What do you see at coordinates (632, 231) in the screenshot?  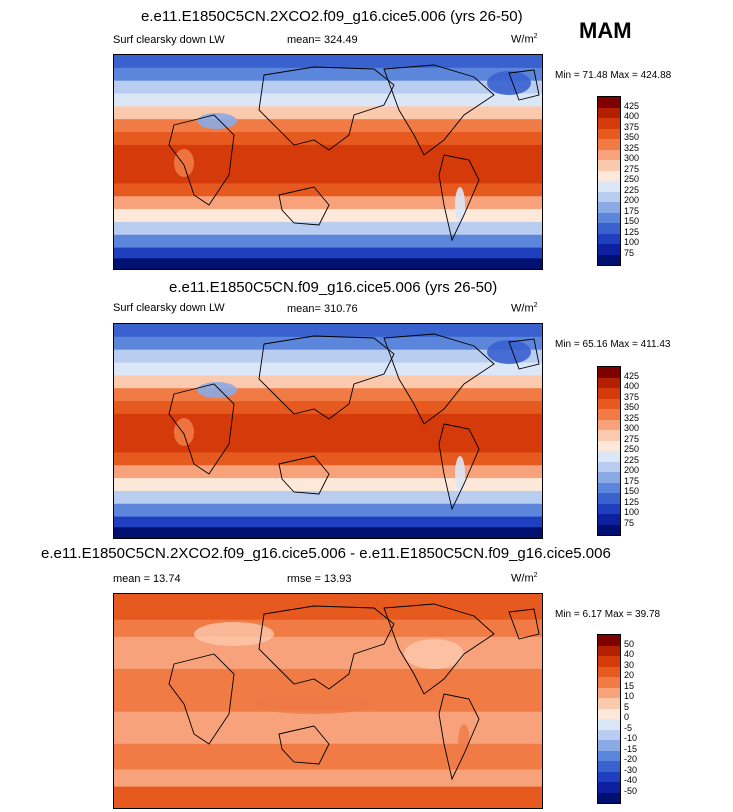 I see `colorbar-tick-label: 125` at bounding box center [632, 231].